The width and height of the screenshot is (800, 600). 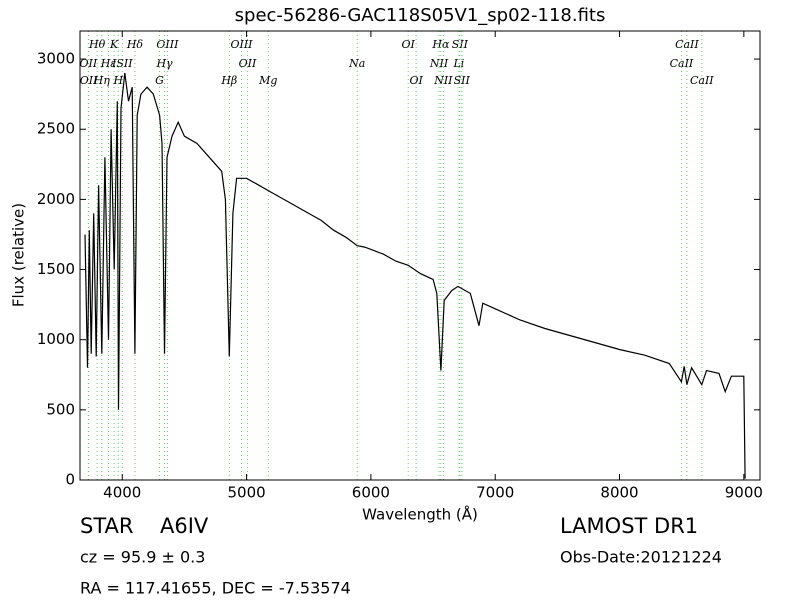 What do you see at coordinates (420, 15) in the screenshot?
I see `chart-title: spec-56286-GAC118S05V1_sp02-118.fits` at bounding box center [420, 15].